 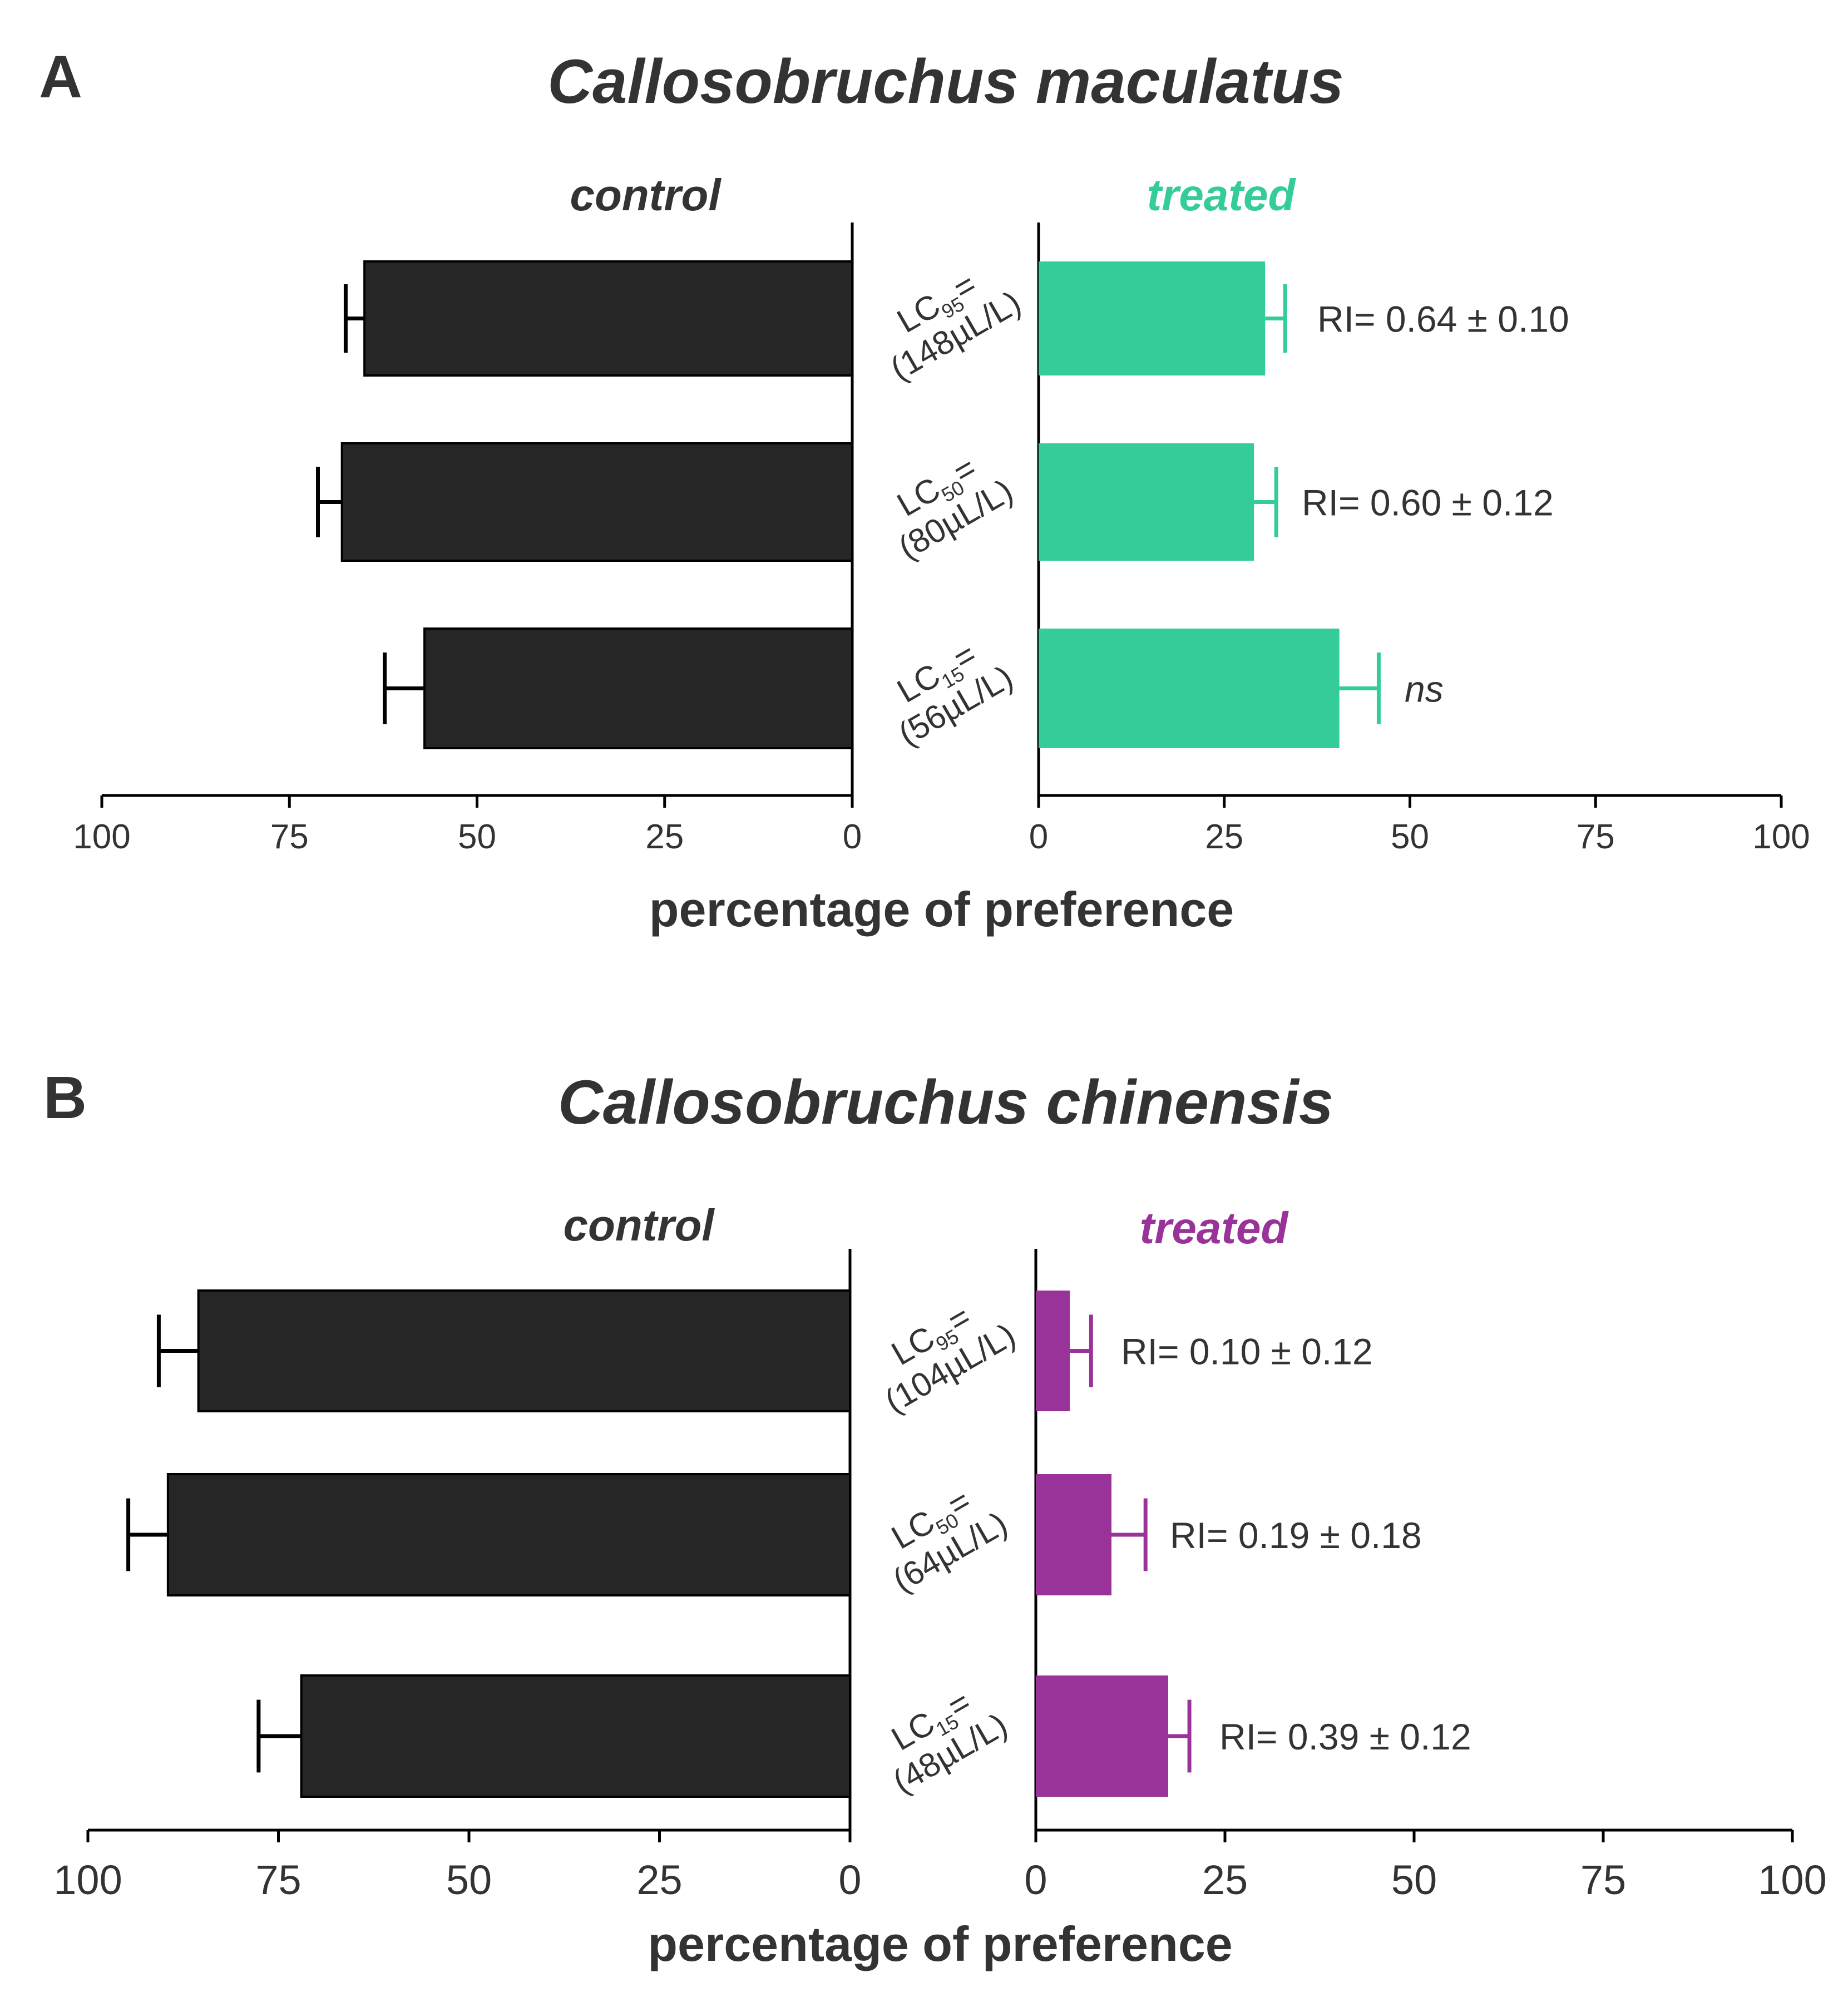 What do you see at coordinates (1296, 1535) in the screenshot?
I see `ri-annotation: RI= 0.19 ± 0.18` at bounding box center [1296, 1535].